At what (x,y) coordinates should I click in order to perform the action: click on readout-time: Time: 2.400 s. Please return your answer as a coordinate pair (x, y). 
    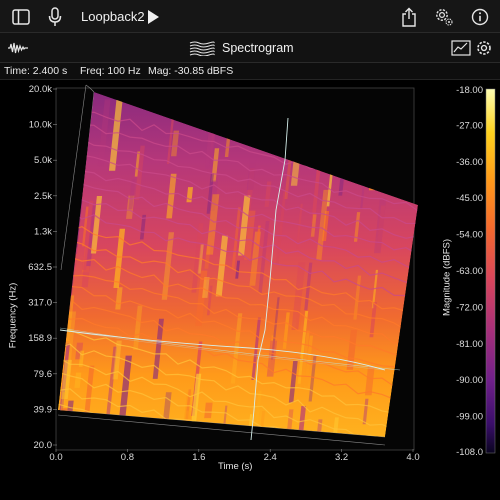
    Looking at the image, I should click on (36, 71).